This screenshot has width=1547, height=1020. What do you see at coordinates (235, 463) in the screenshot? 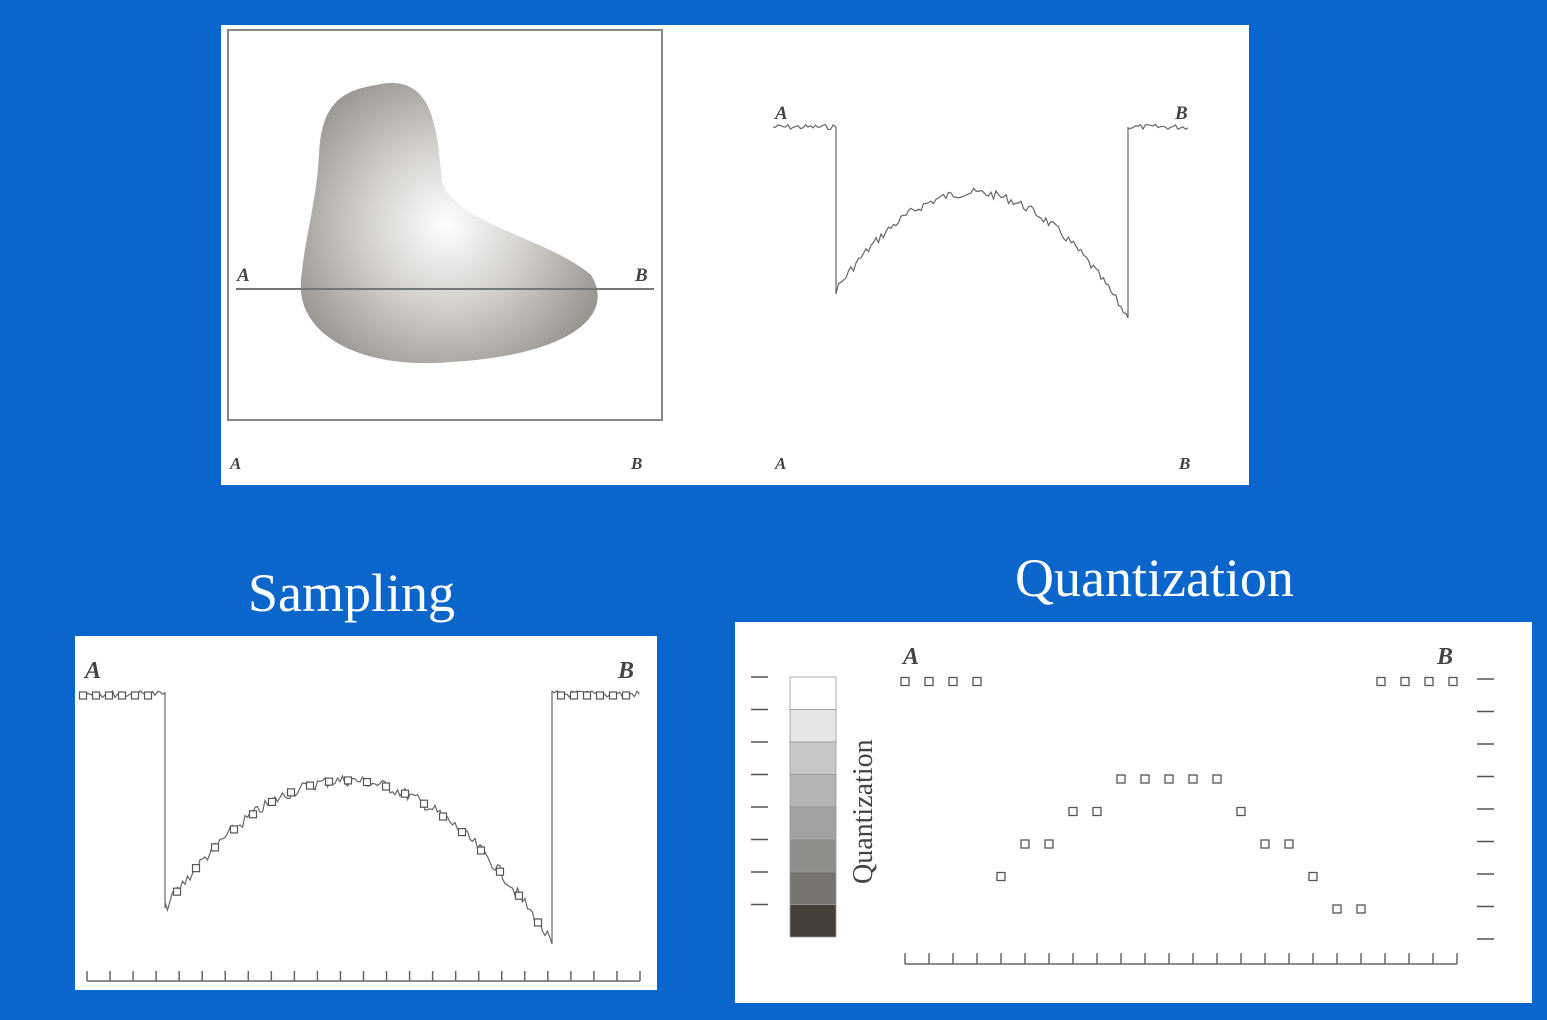
I see `cut-a-label-left: A` at bounding box center [235, 463].